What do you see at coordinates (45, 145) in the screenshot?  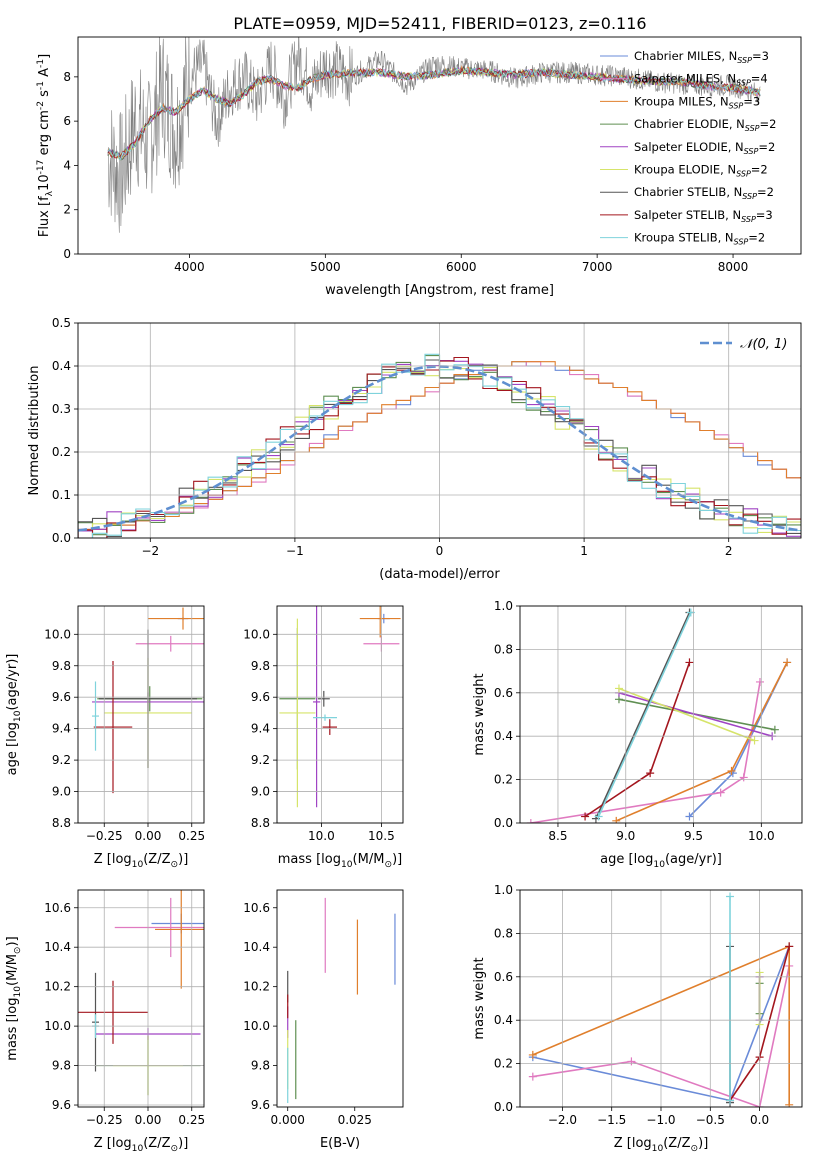 I see `y-axis-label: Flux [fλ10-17 erg cm-2 s-1 A-1]` at bounding box center [45, 145].